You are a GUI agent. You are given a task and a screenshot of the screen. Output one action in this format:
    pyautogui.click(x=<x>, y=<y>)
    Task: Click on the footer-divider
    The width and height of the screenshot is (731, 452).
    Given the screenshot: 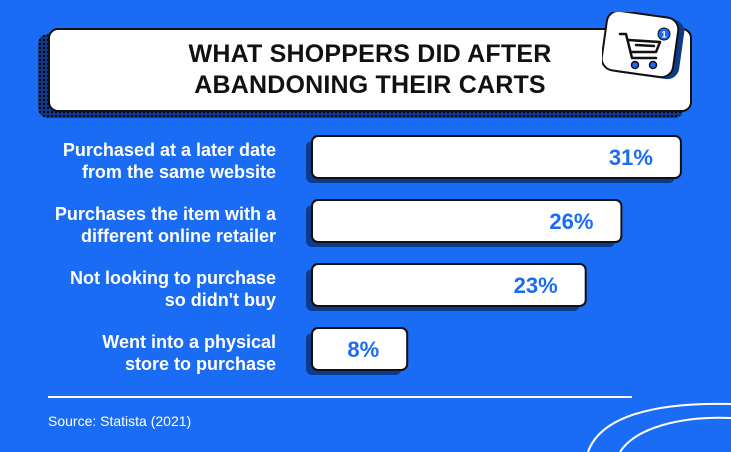 What is the action you would take?
    pyautogui.click(x=340, y=397)
    